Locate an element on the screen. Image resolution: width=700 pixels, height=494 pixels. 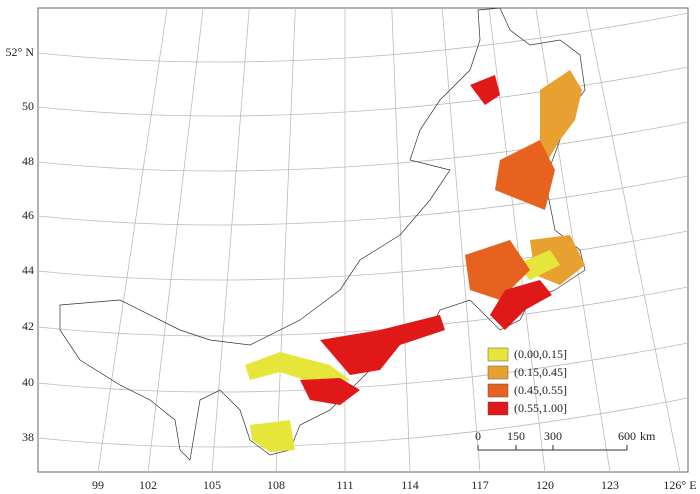
lat-label: 42 is located at coordinates (28, 326).